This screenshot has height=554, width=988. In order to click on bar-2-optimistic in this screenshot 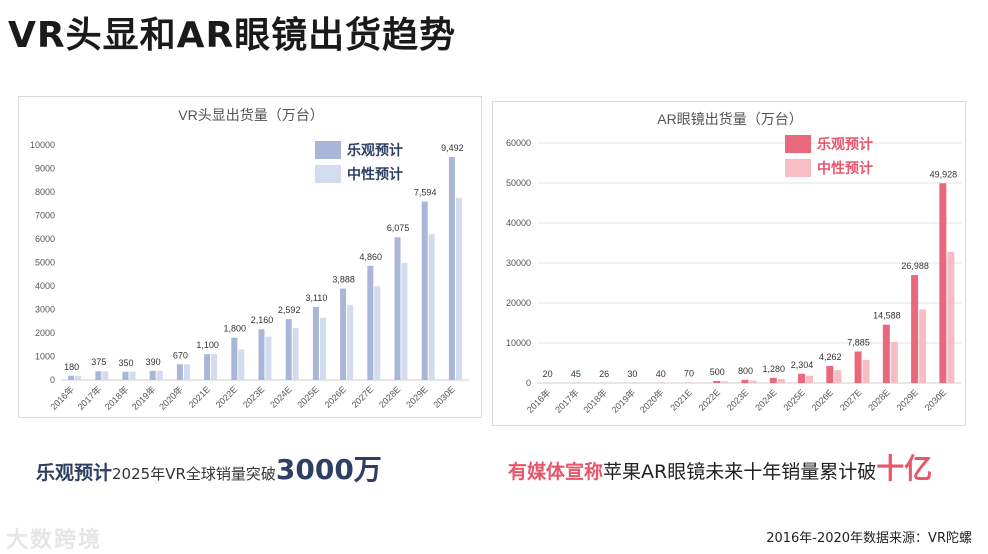, I will do `click(98, 375)`.